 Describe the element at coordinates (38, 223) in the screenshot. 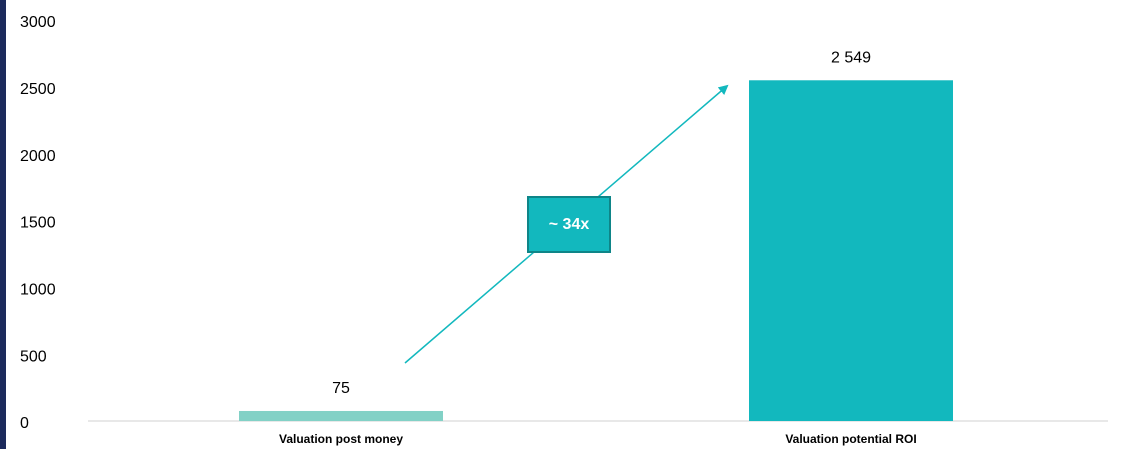

I see `y-tick-label: 1500` at that location.